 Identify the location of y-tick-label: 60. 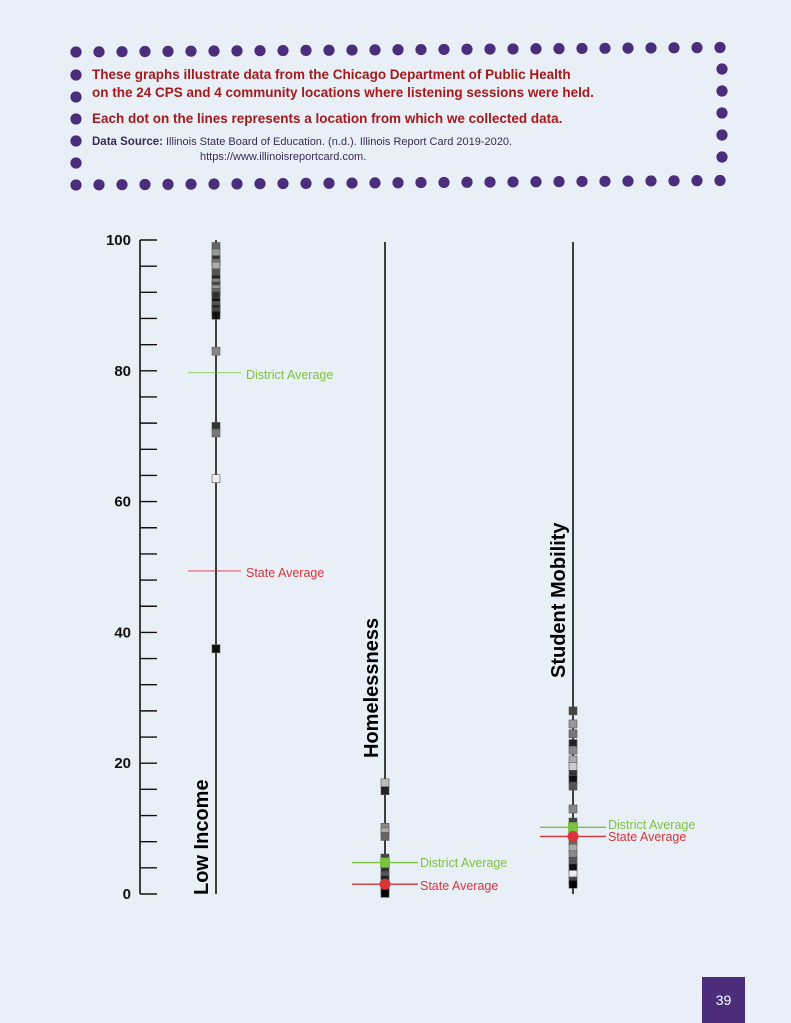
(122, 502).